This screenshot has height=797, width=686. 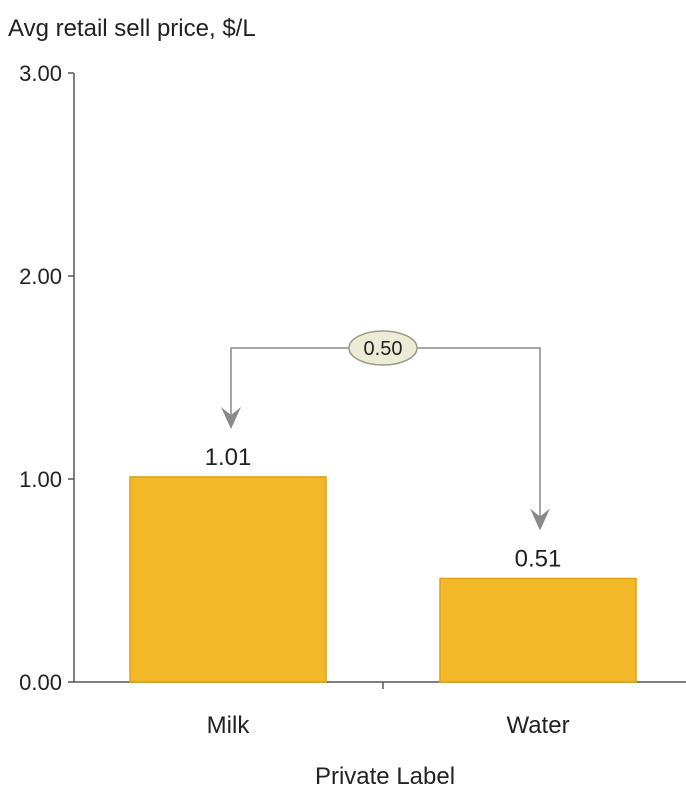 What do you see at coordinates (47, 378) in the screenshot?
I see `y-axis: 0.00 1.00 2.00 3.00` at bounding box center [47, 378].